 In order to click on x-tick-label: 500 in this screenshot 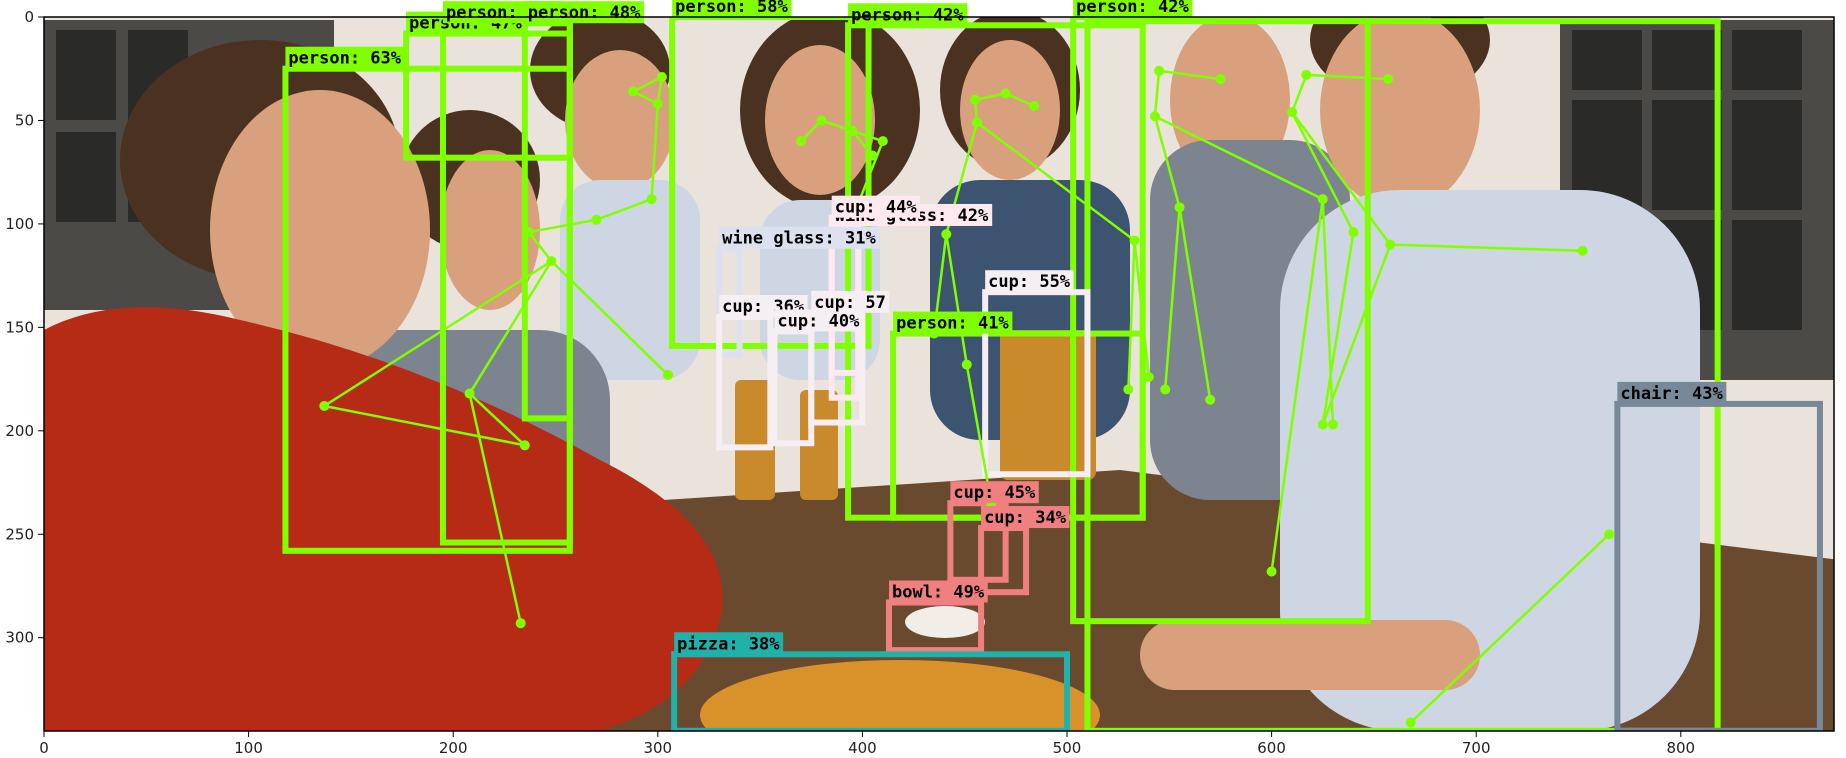, I will do `click(1067, 748)`.